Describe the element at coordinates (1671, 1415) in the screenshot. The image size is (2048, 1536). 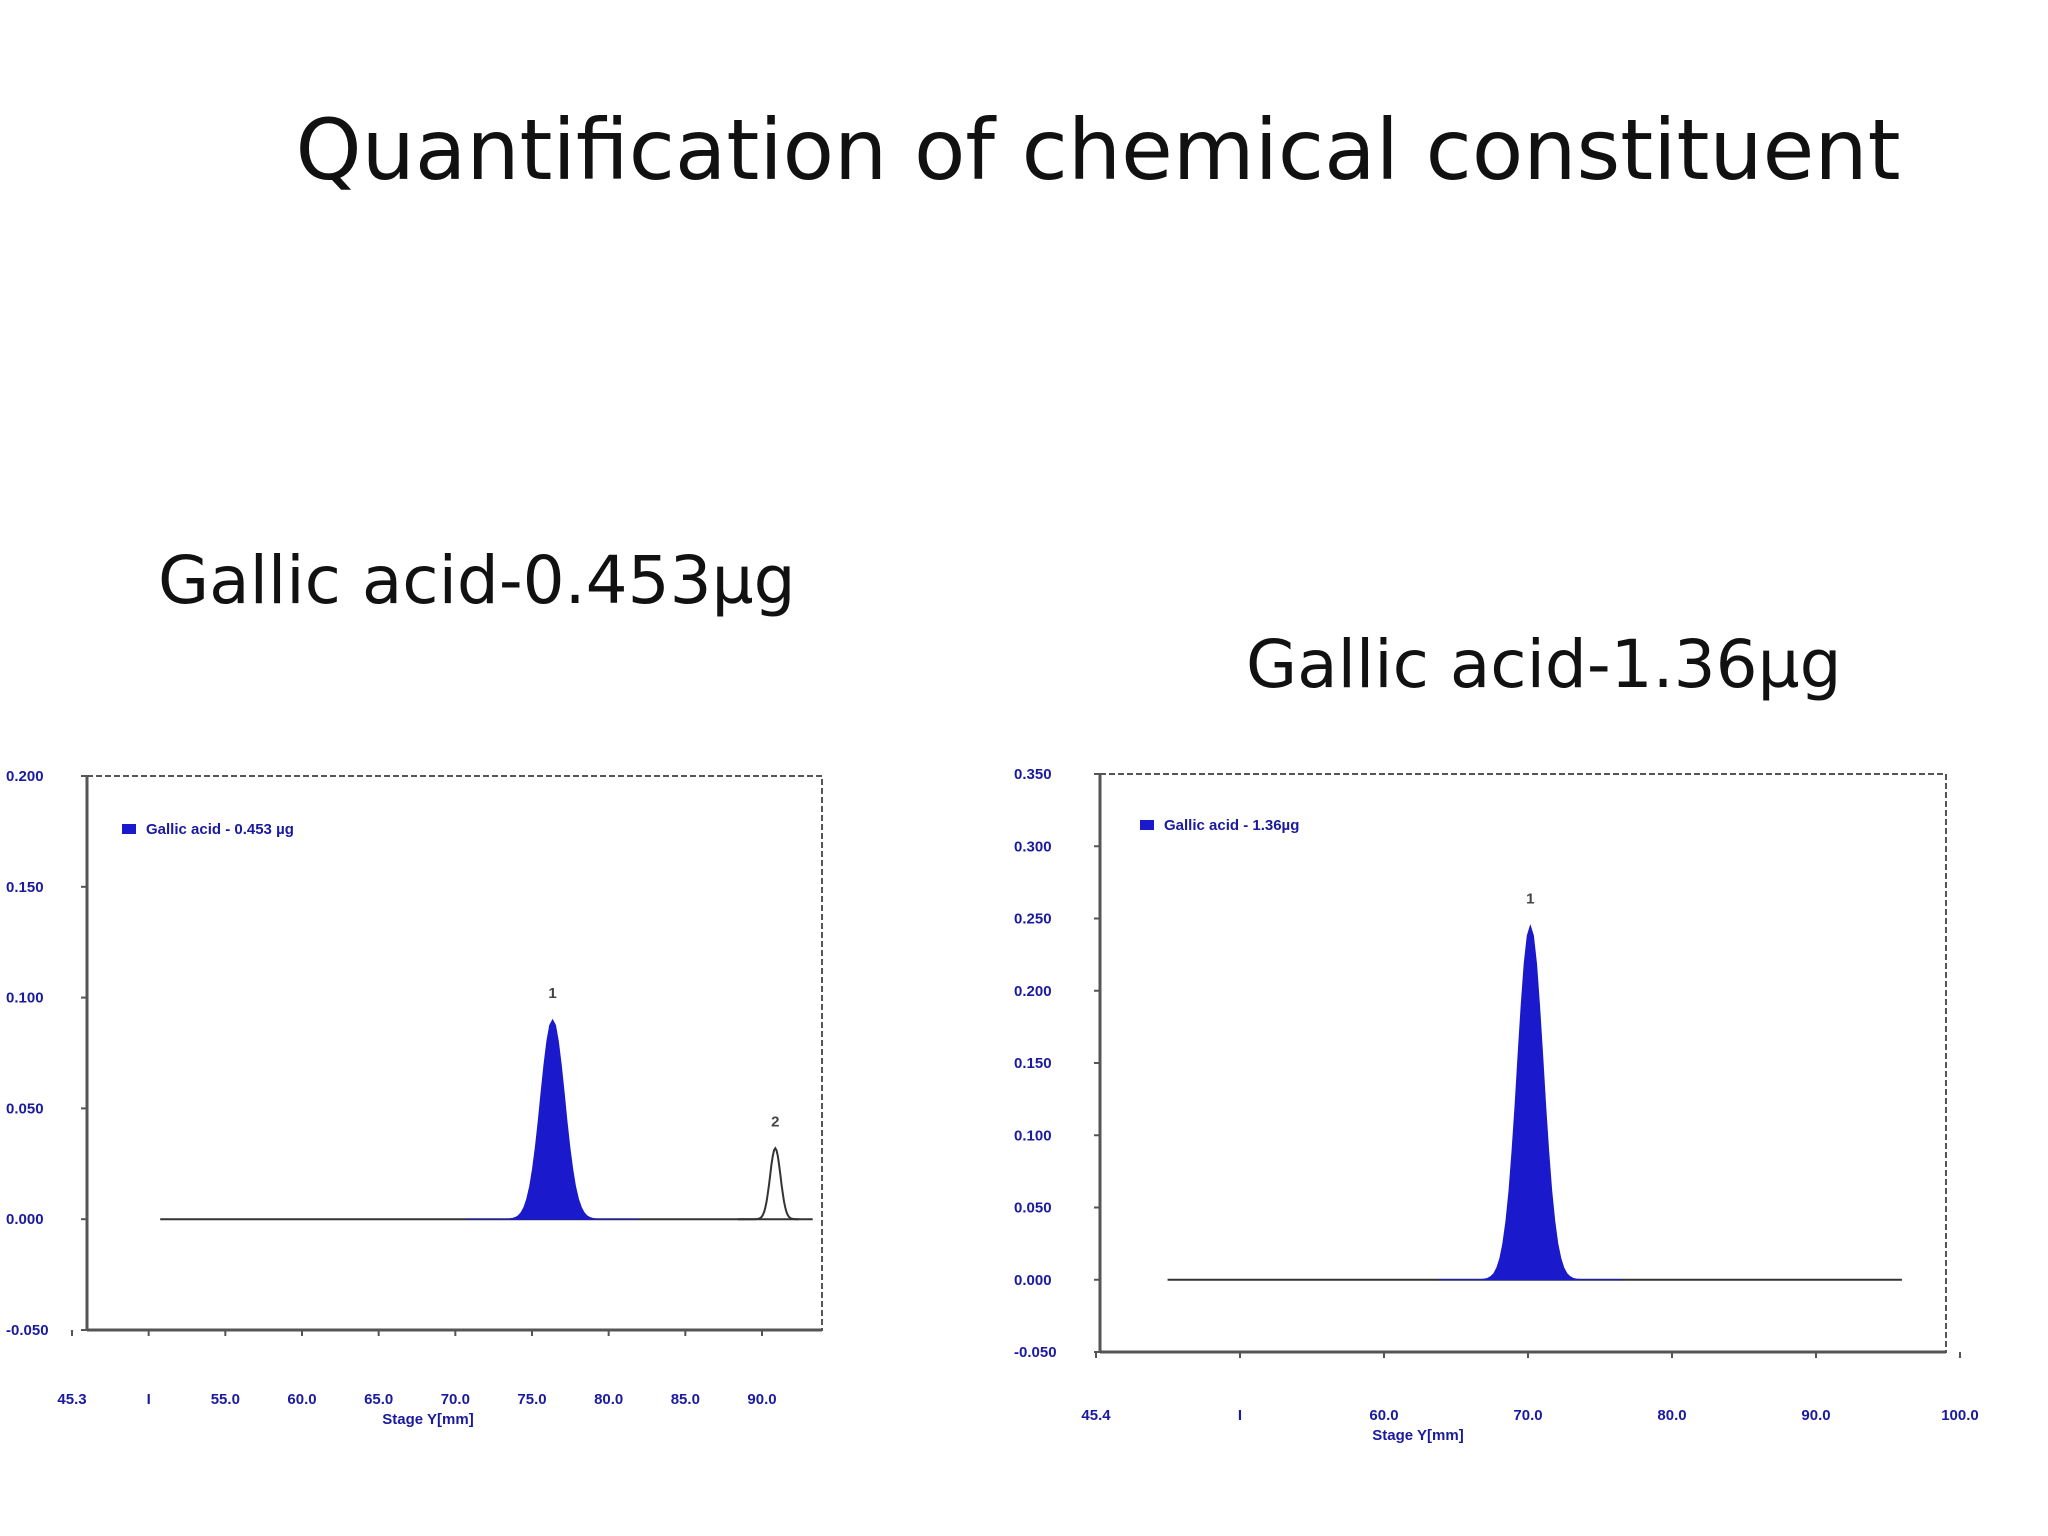
I see `right-x-tick-label: 80.0` at that location.